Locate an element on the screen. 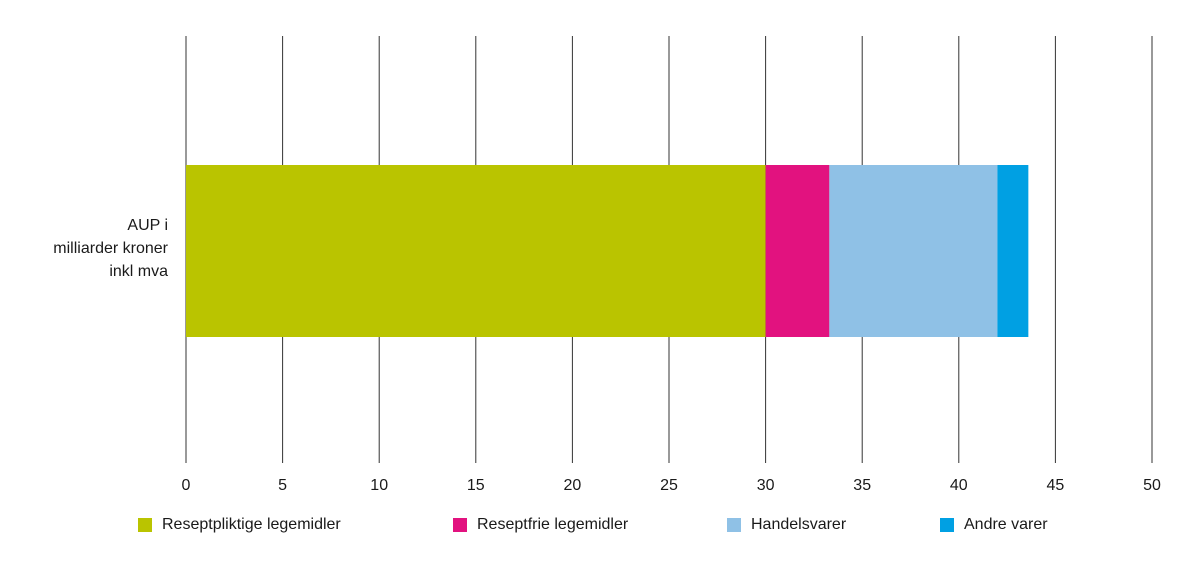 The width and height of the screenshot is (1200, 569). x-tick-label: 45 is located at coordinates (1056, 485).